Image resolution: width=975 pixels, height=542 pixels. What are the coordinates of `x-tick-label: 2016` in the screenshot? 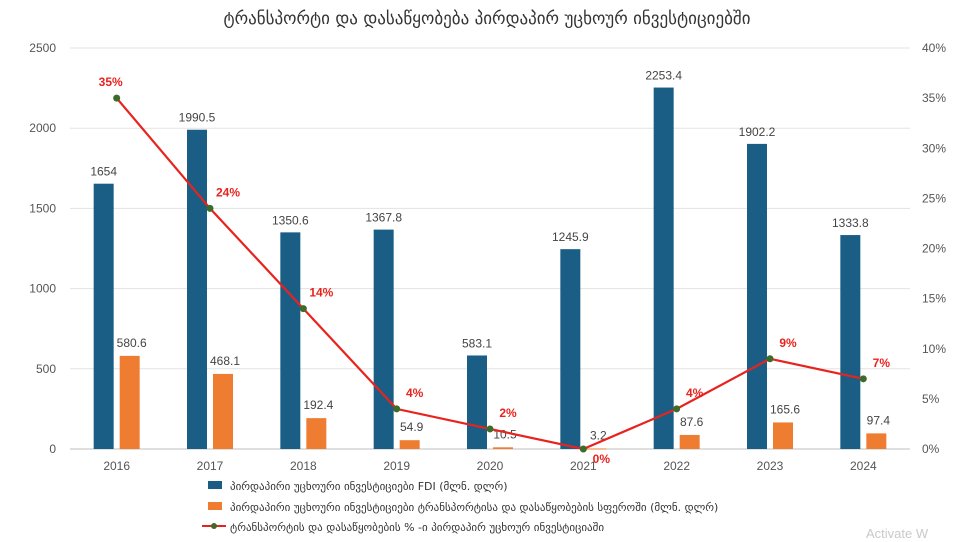 It's located at (116, 466).